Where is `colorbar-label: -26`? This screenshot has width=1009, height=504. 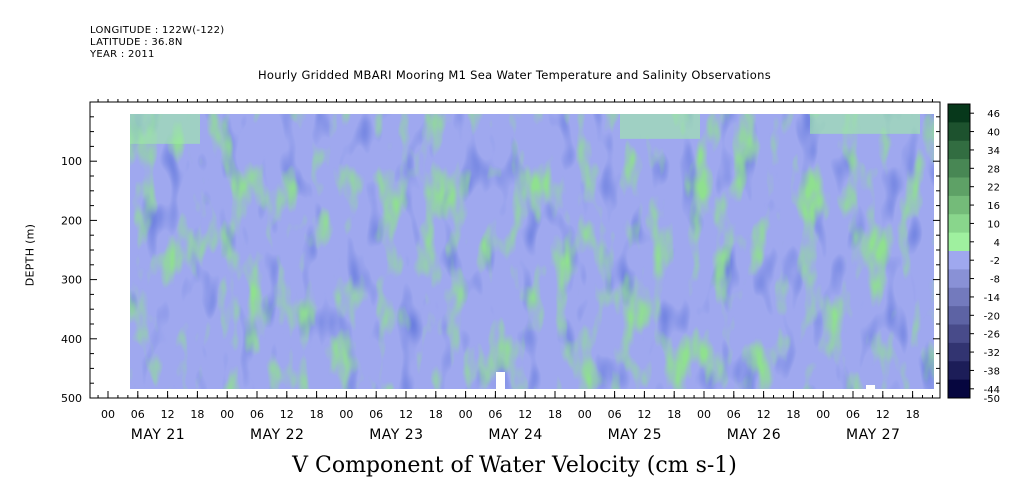 colorbar-label: -26 is located at coordinates (992, 335).